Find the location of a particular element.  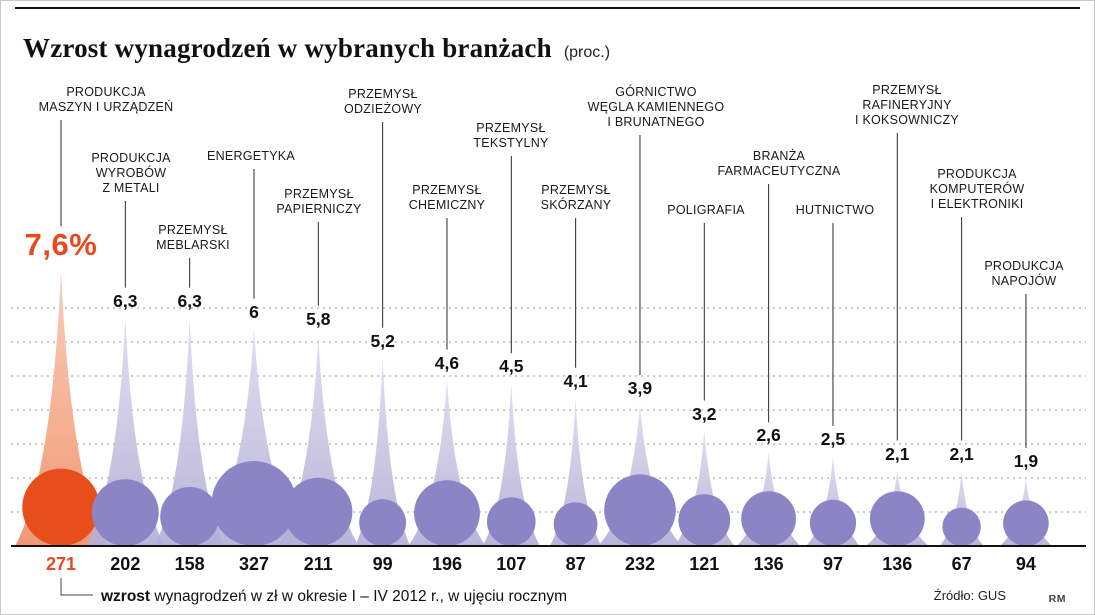

zl-value: 232 is located at coordinates (639, 564).